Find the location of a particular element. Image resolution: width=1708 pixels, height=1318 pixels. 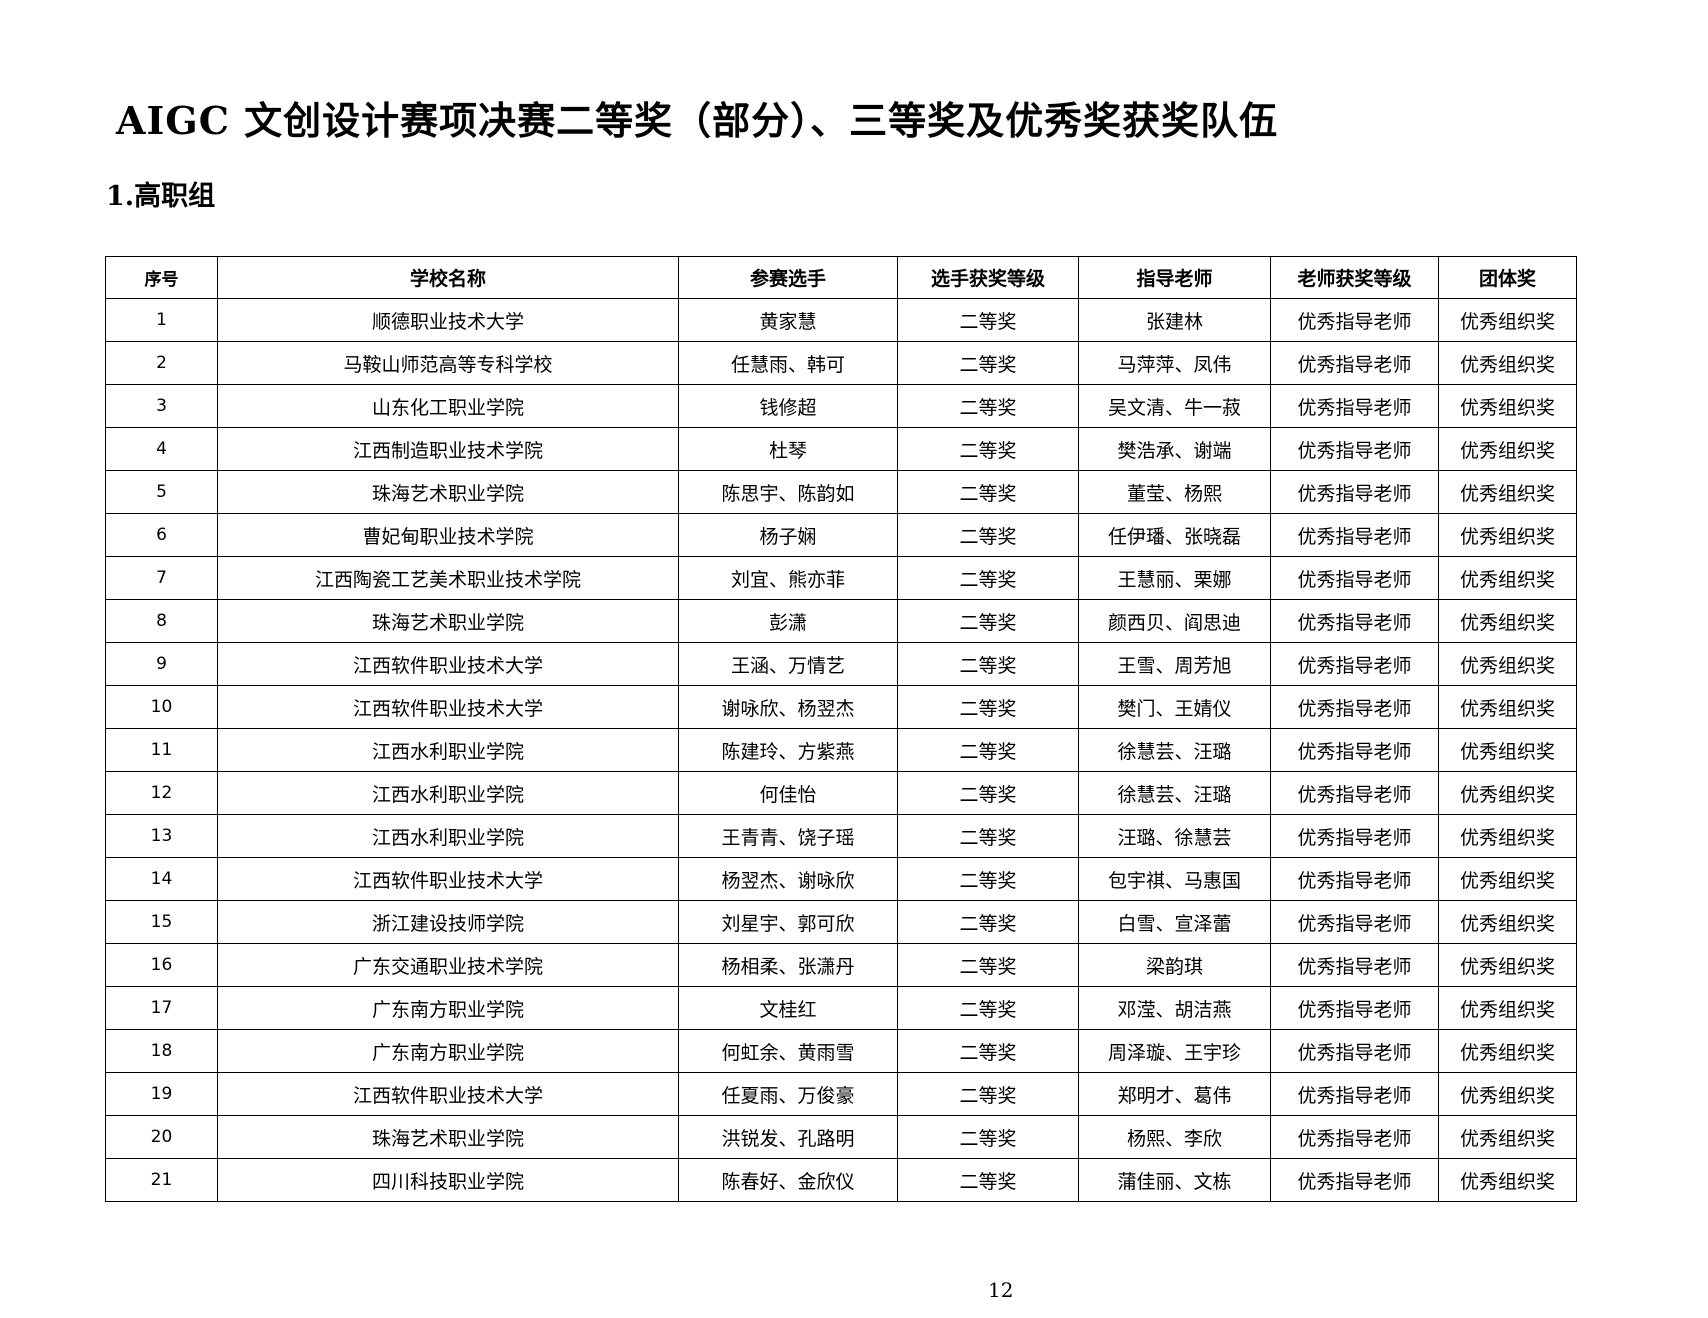

table-row: 6 曹妃甸职业技术学院 杨子娴 二等奖 任伊璠、张晓磊 优秀指导老师 优秀组织奖 is located at coordinates (841, 535).